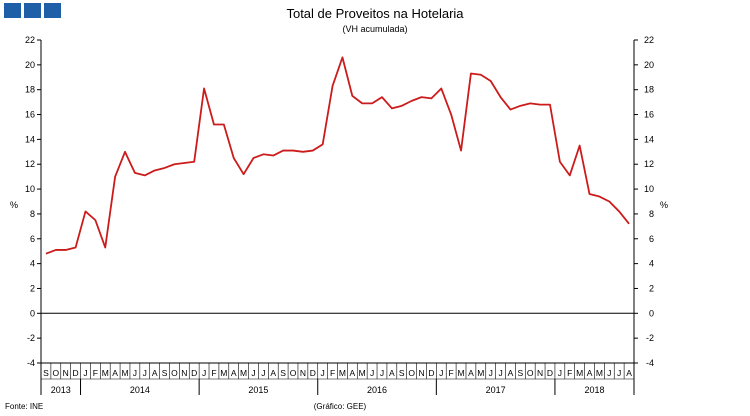 The width and height of the screenshot is (750, 416). What do you see at coordinates (32, 214) in the screenshot?
I see `y-tick-label-left: 8` at bounding box center [32, 214].